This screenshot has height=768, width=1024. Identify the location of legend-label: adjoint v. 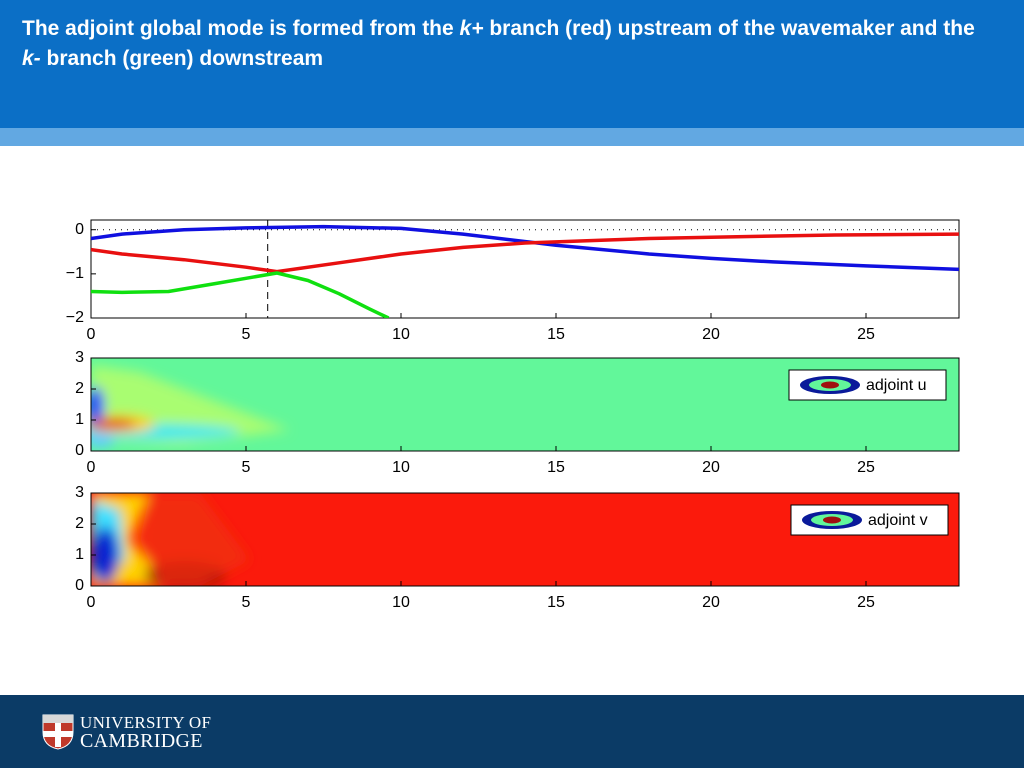
(898, 520).